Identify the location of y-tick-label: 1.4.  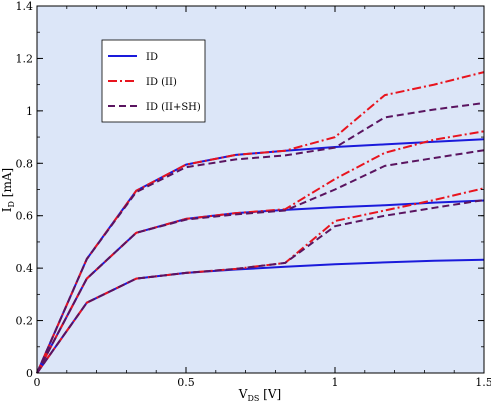
(25, 6).